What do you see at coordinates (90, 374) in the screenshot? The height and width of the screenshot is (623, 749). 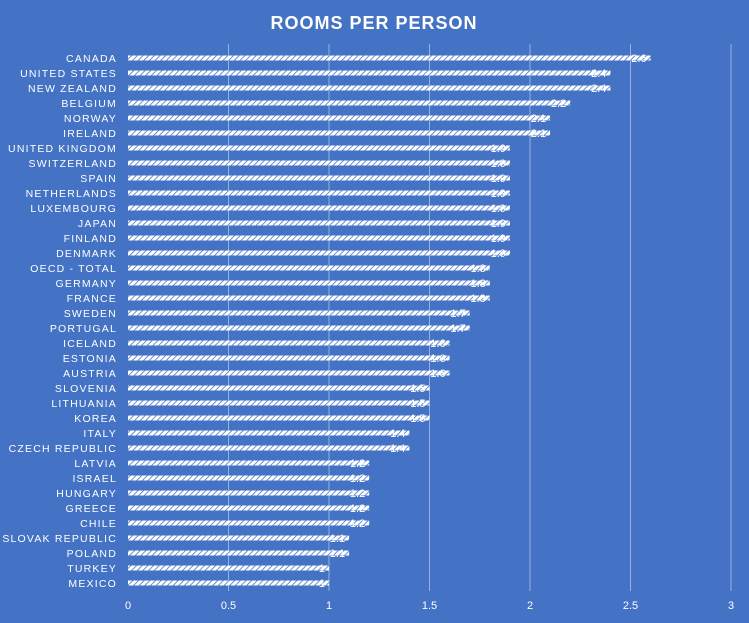 I see `category-label: AUSTRIA` at bounding box center [90, 374].